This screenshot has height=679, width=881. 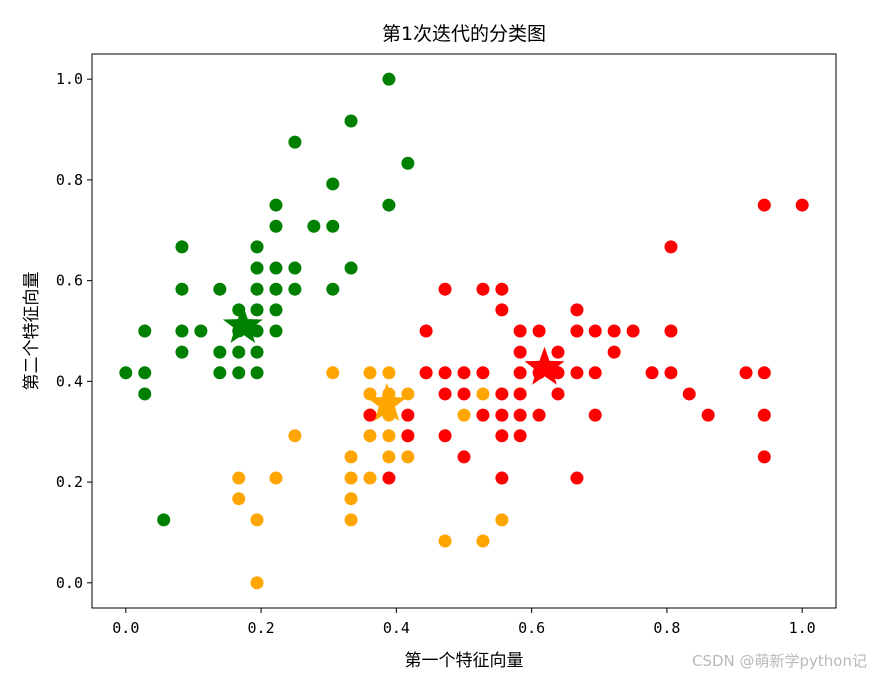 What do you see at coordinates (802, 628) in the screenshot?
I see `x-tick-label-5: 1.0` at bounding box center [802, 628].